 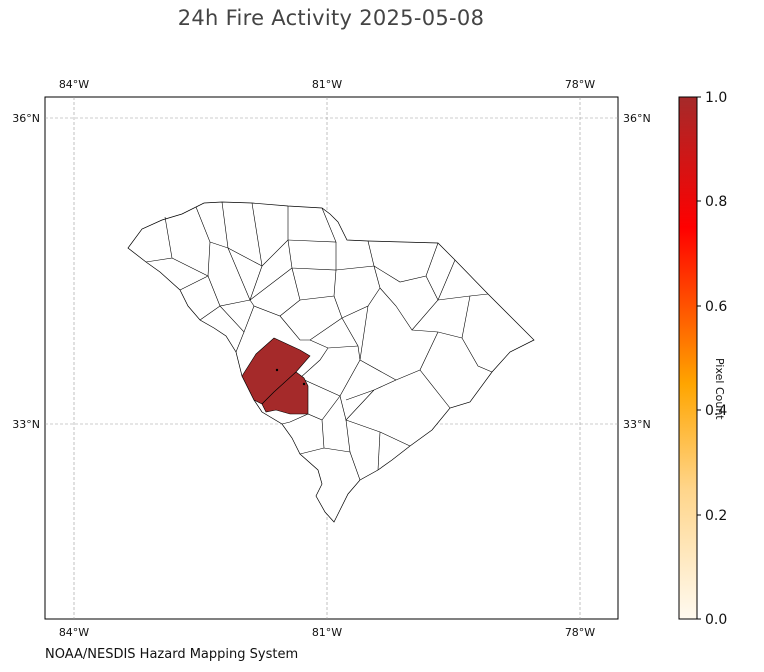 I want to click on fire-county-north, so click(x=276, y=371).